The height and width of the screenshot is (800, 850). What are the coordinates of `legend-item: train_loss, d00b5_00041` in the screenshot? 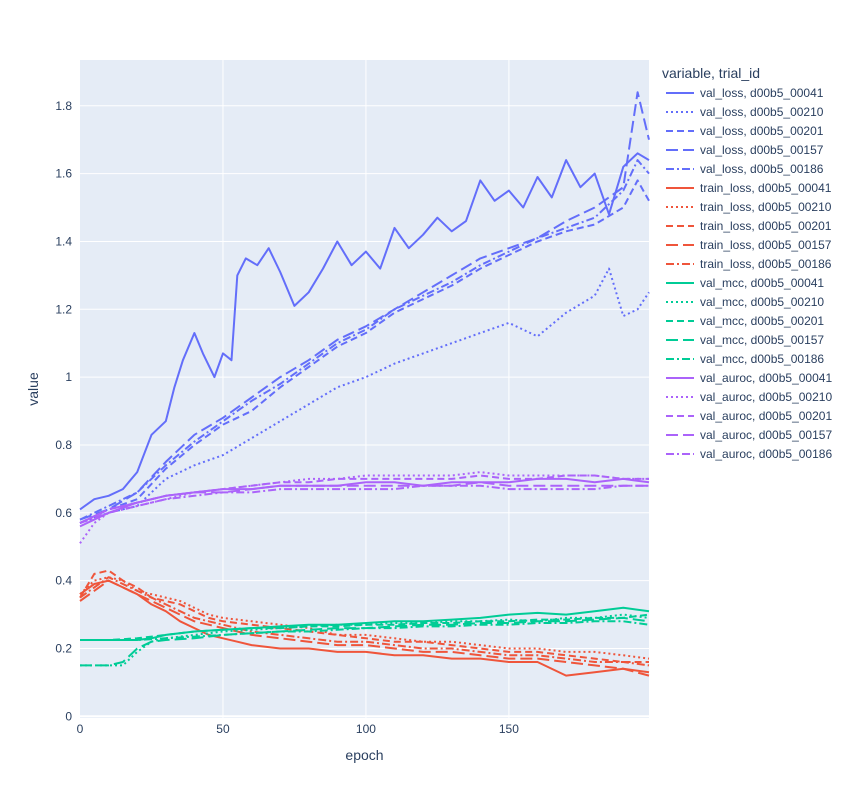 It's located at (749, 188).